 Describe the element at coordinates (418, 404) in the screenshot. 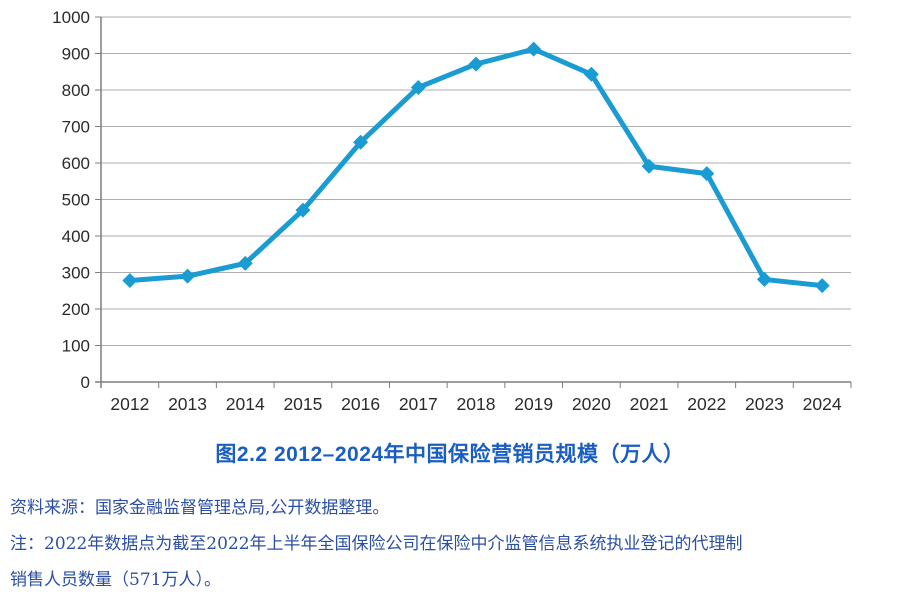

I see `x-tick-label: 2017` at that location.